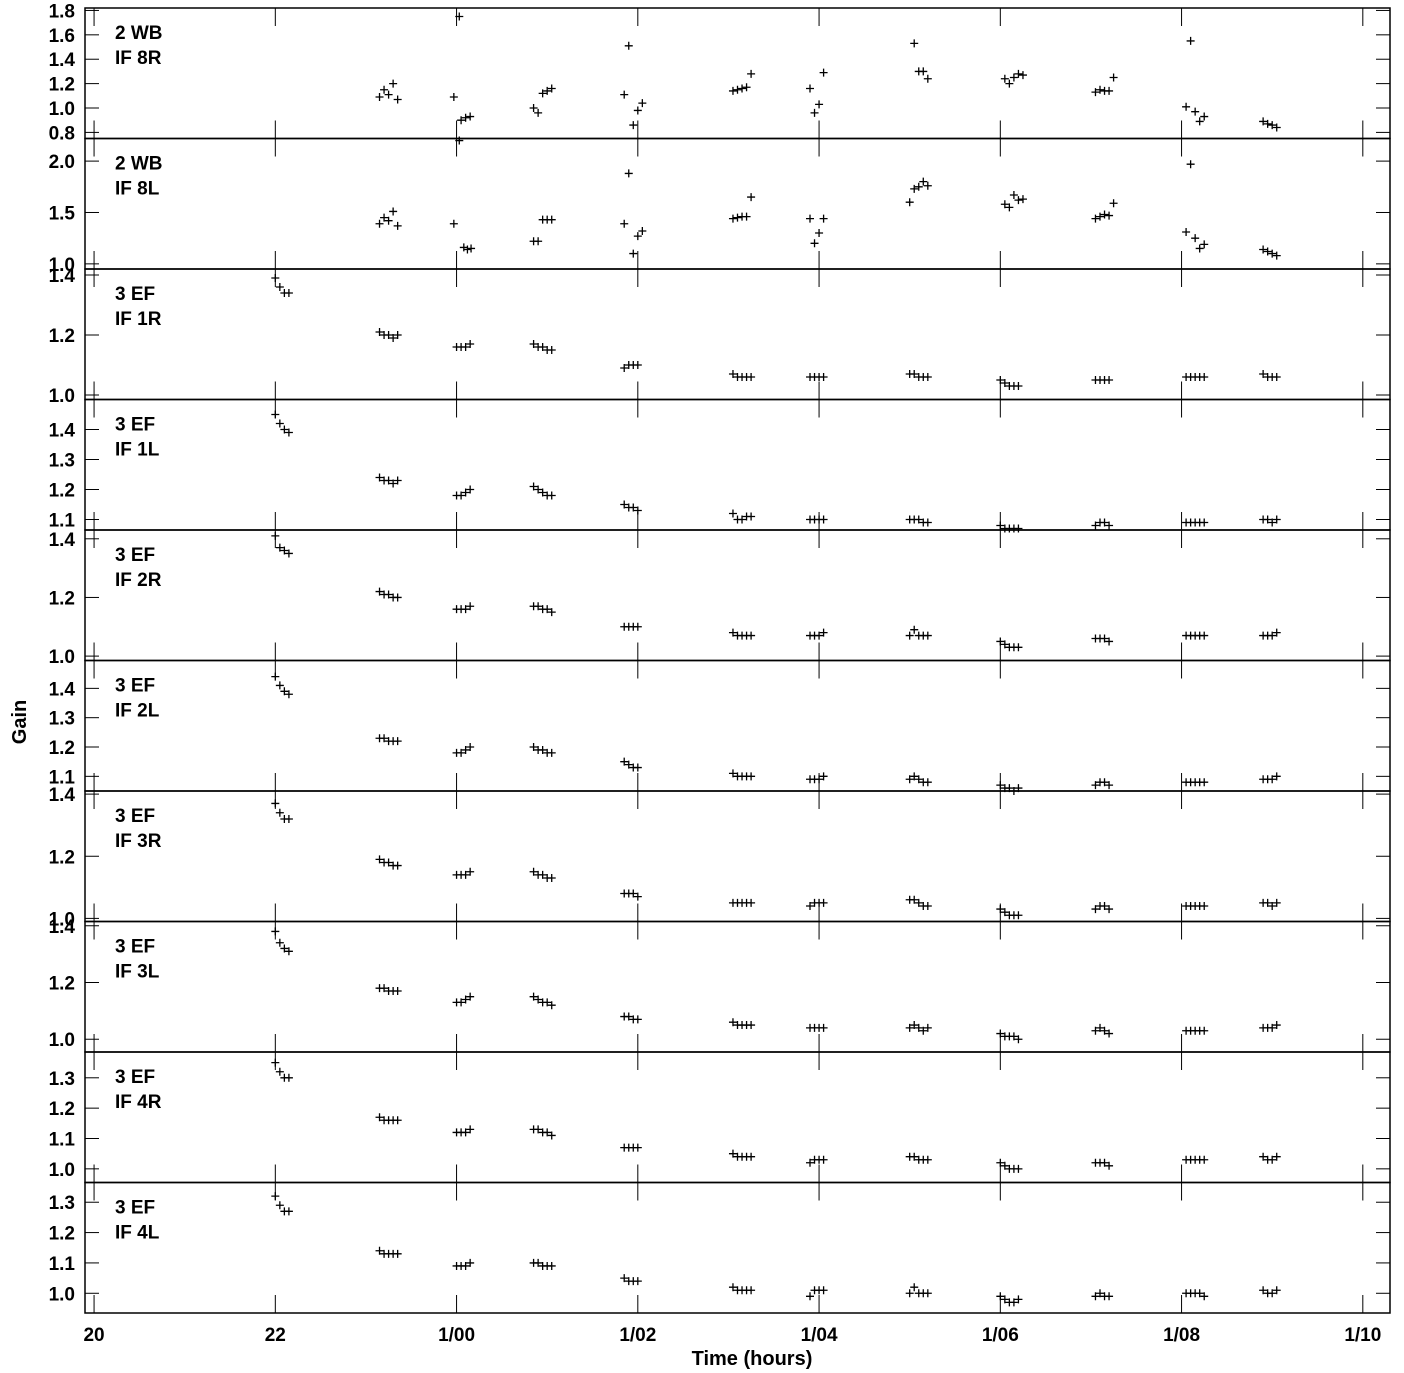 The image size is (1404, 1373). What do you see at coordinates (732, 1335) in the screenshot?
I see `x-tick-labels: 20 22 1/00 1/02 1/04 1/06 1/08 1/10` at bounding box center [732, 1335].